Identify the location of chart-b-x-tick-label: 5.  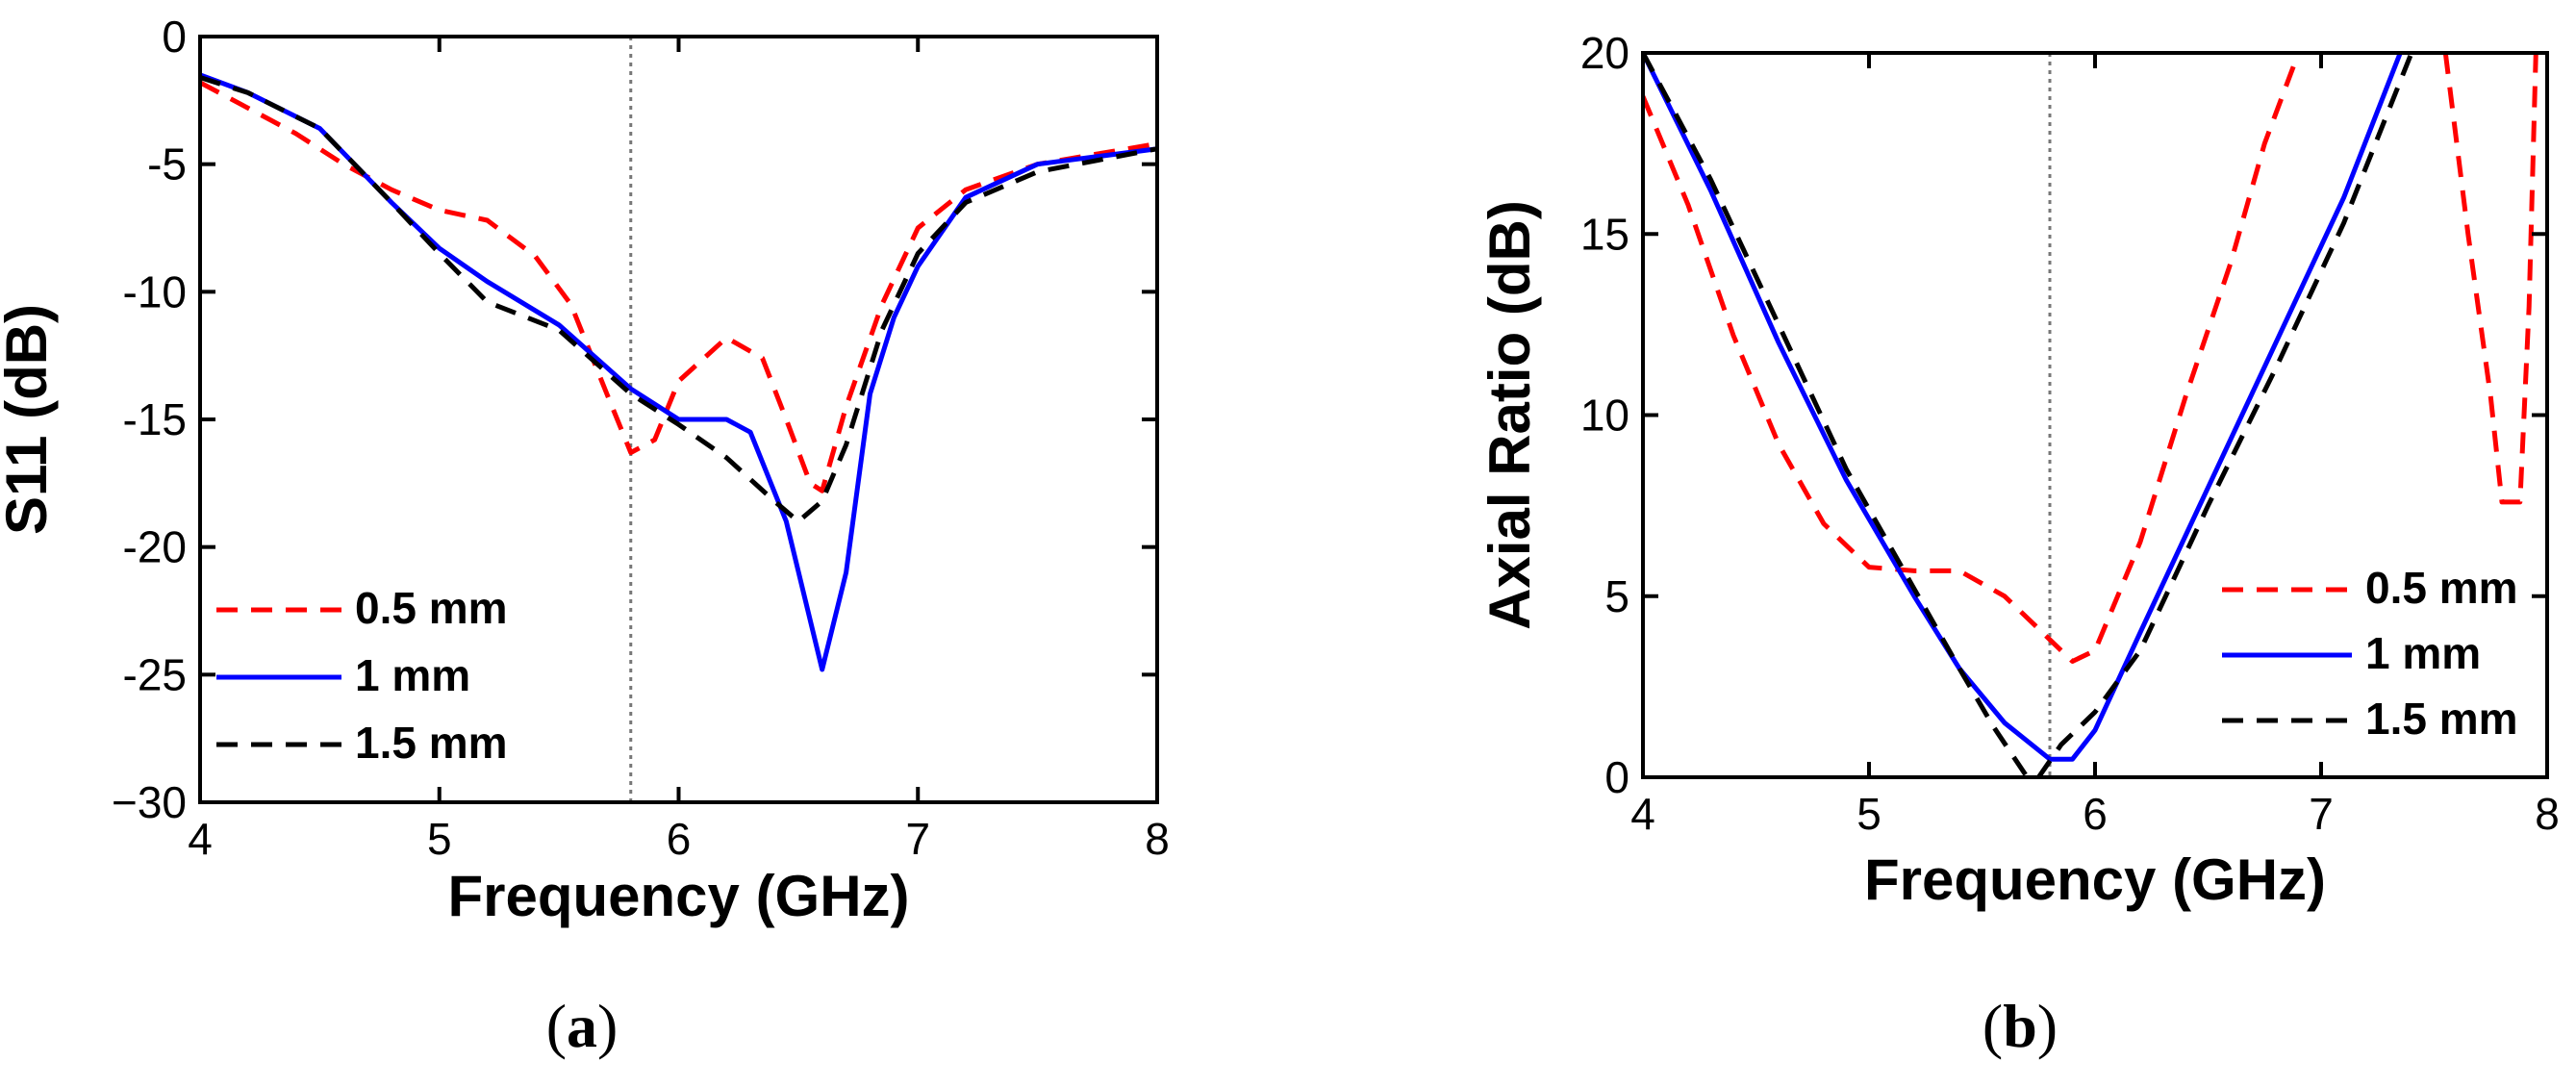
(1869, 814).